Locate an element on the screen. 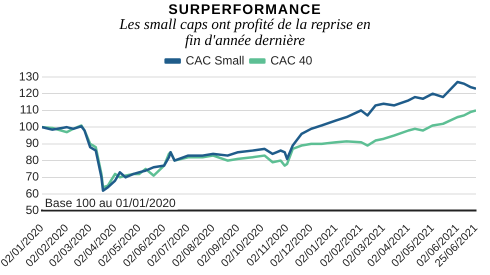 This screenshot has height=275, width=490. chart-subtitle: Les small caps ont profité de la reprise en fin d'année dernière is located at coordinates (245, 33).